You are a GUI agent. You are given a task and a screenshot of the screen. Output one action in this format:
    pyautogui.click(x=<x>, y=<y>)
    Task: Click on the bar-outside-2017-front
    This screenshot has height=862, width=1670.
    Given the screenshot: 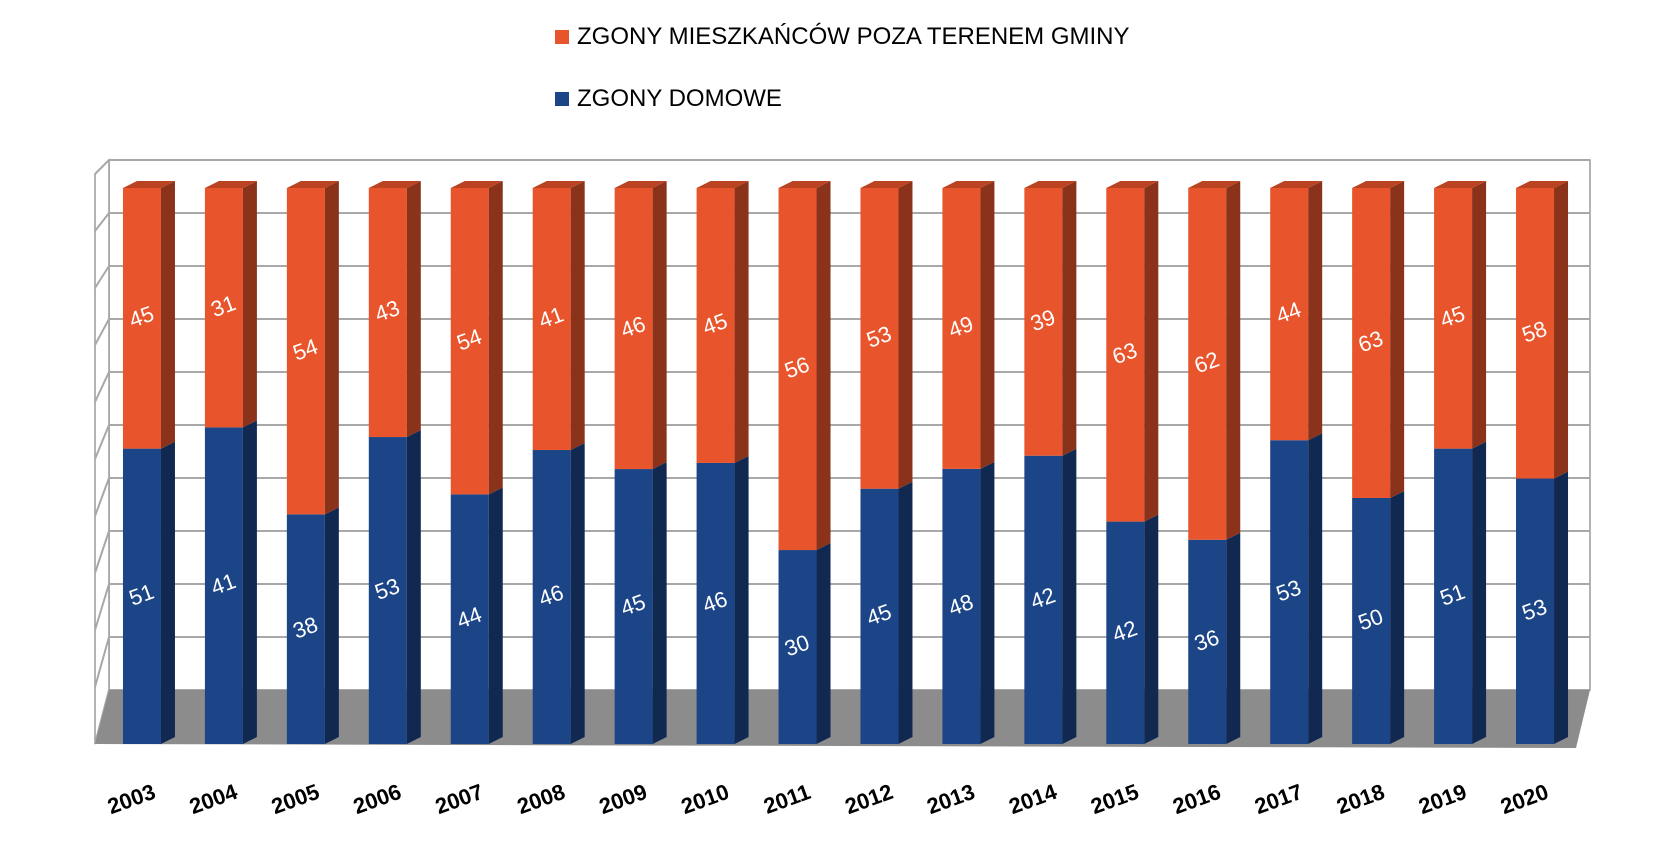 What is the action you would take?
    pyautogui.click(x=1289, y=314)
    